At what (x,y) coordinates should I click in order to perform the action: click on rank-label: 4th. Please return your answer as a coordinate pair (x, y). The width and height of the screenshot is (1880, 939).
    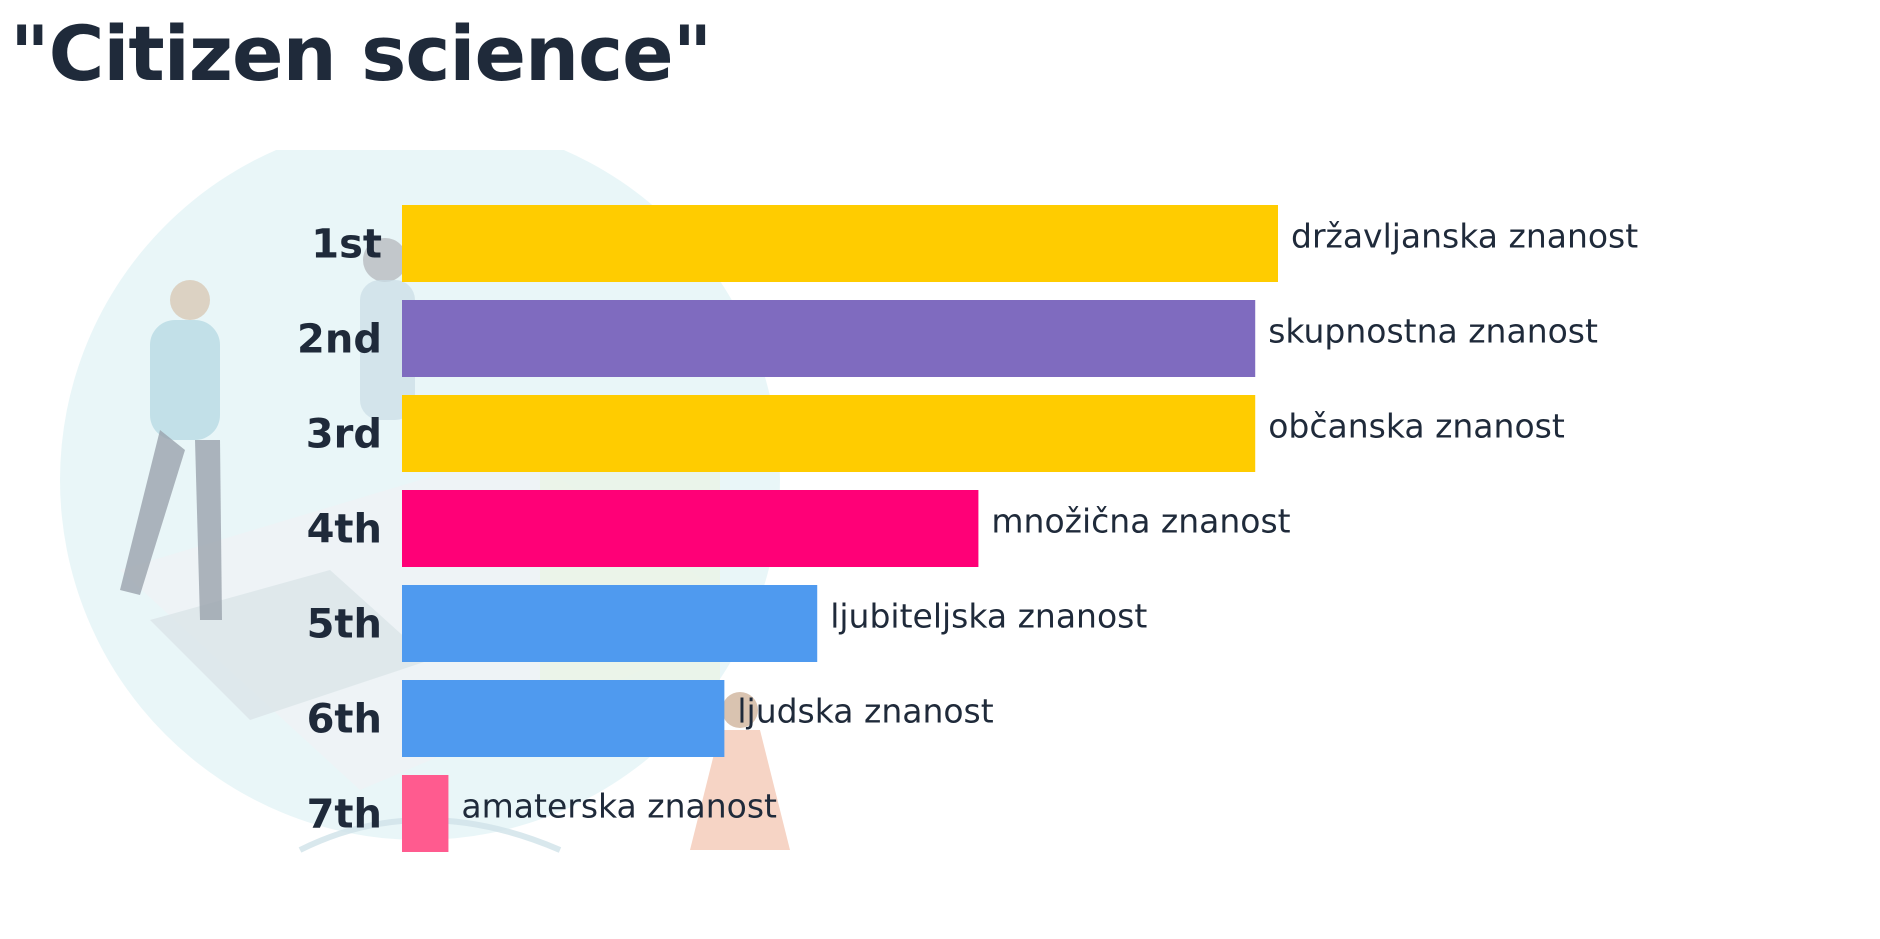
    Looking at the image, I should click on (344, 530).